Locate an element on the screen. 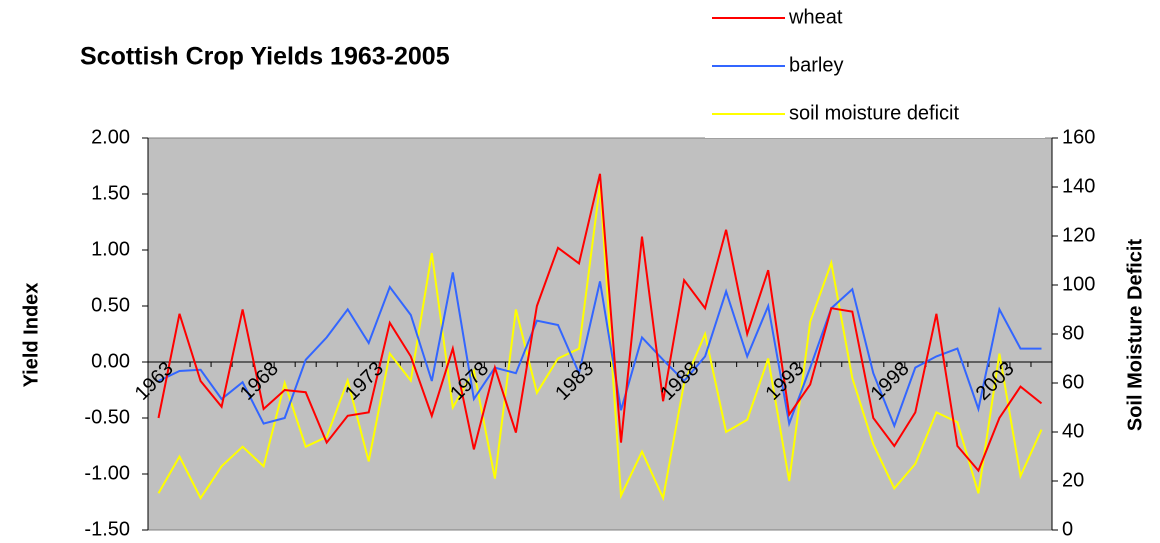 This screenshot has width=1160, height=543. y-tick-label: -0.50 is located at coordinates (107, 417).